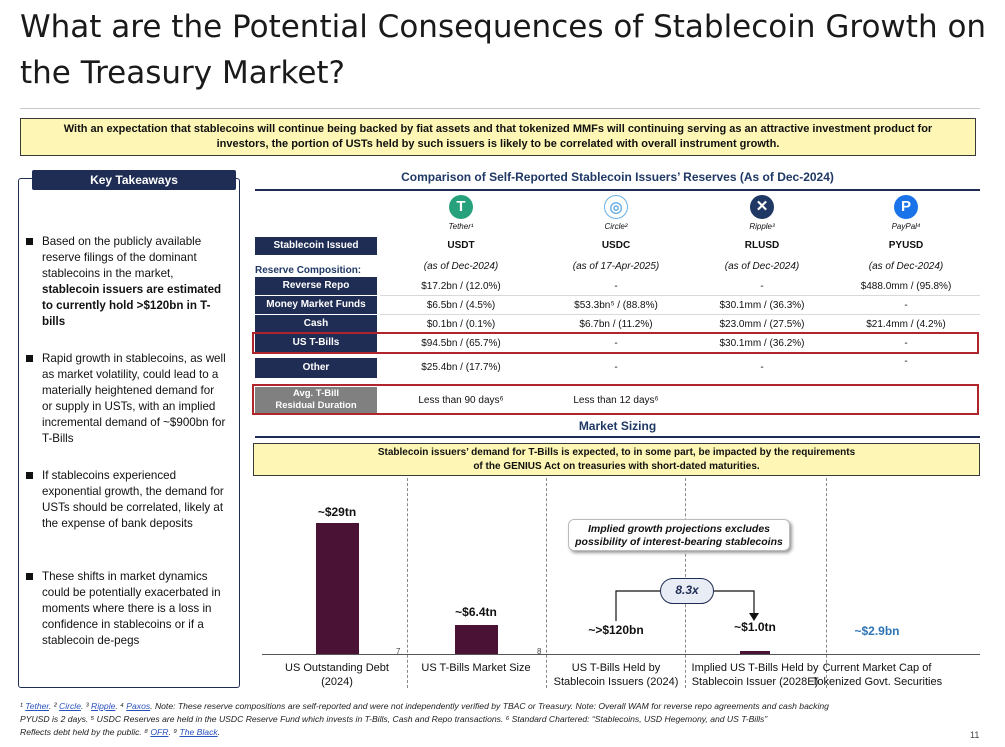  Describe the element at coordinates (762, 286) in the screenshot. I see `cell-reverse-repo-rlusd: -` at that location.